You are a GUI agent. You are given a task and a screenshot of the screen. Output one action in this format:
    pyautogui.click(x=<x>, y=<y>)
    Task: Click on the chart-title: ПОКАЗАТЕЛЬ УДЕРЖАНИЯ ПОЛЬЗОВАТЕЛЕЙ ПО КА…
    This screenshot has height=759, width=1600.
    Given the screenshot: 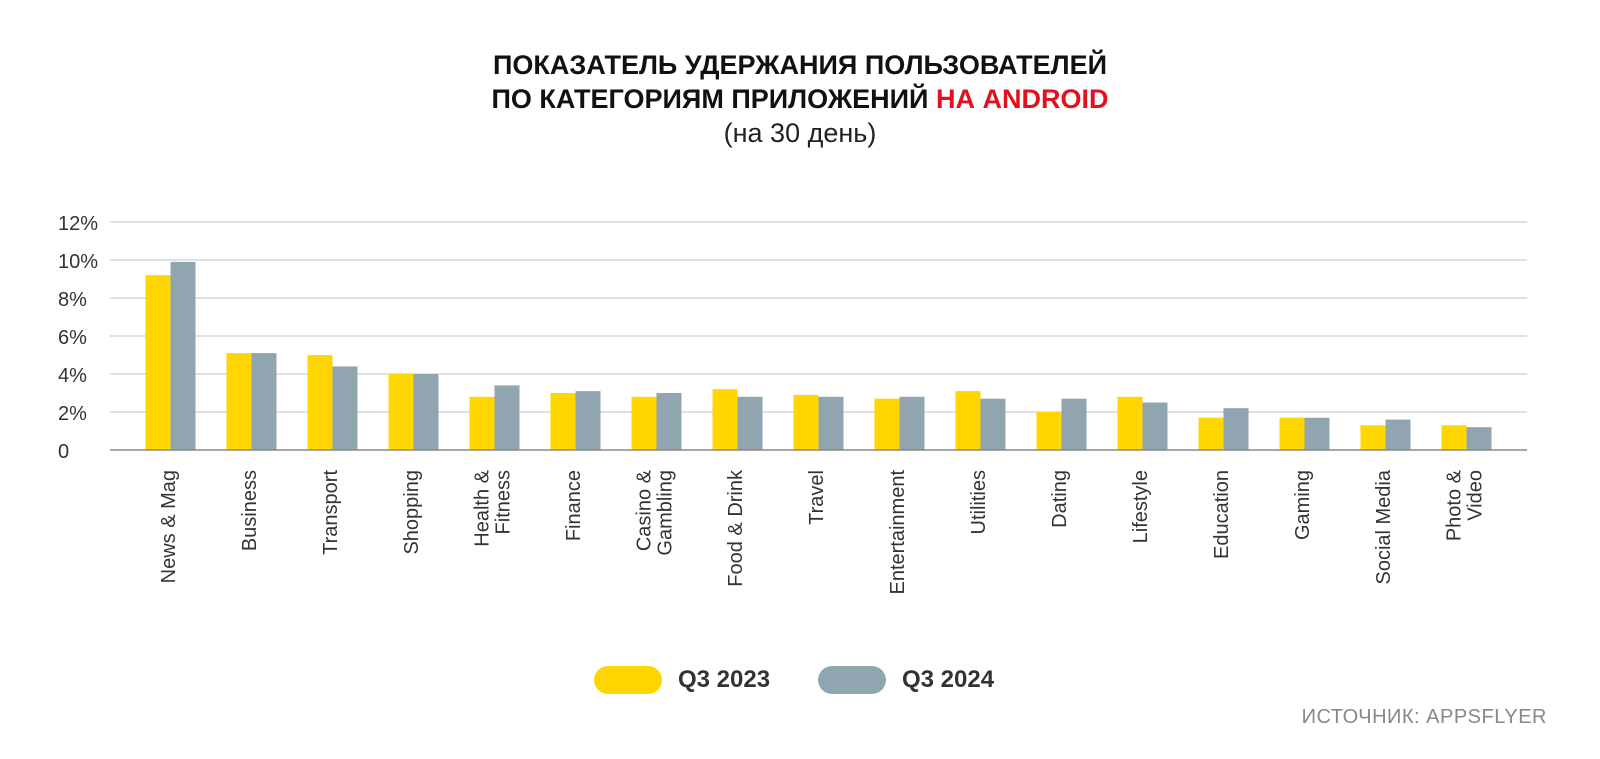 What is the action you would take?
    pyautogui.click(x=800, y=99)
    